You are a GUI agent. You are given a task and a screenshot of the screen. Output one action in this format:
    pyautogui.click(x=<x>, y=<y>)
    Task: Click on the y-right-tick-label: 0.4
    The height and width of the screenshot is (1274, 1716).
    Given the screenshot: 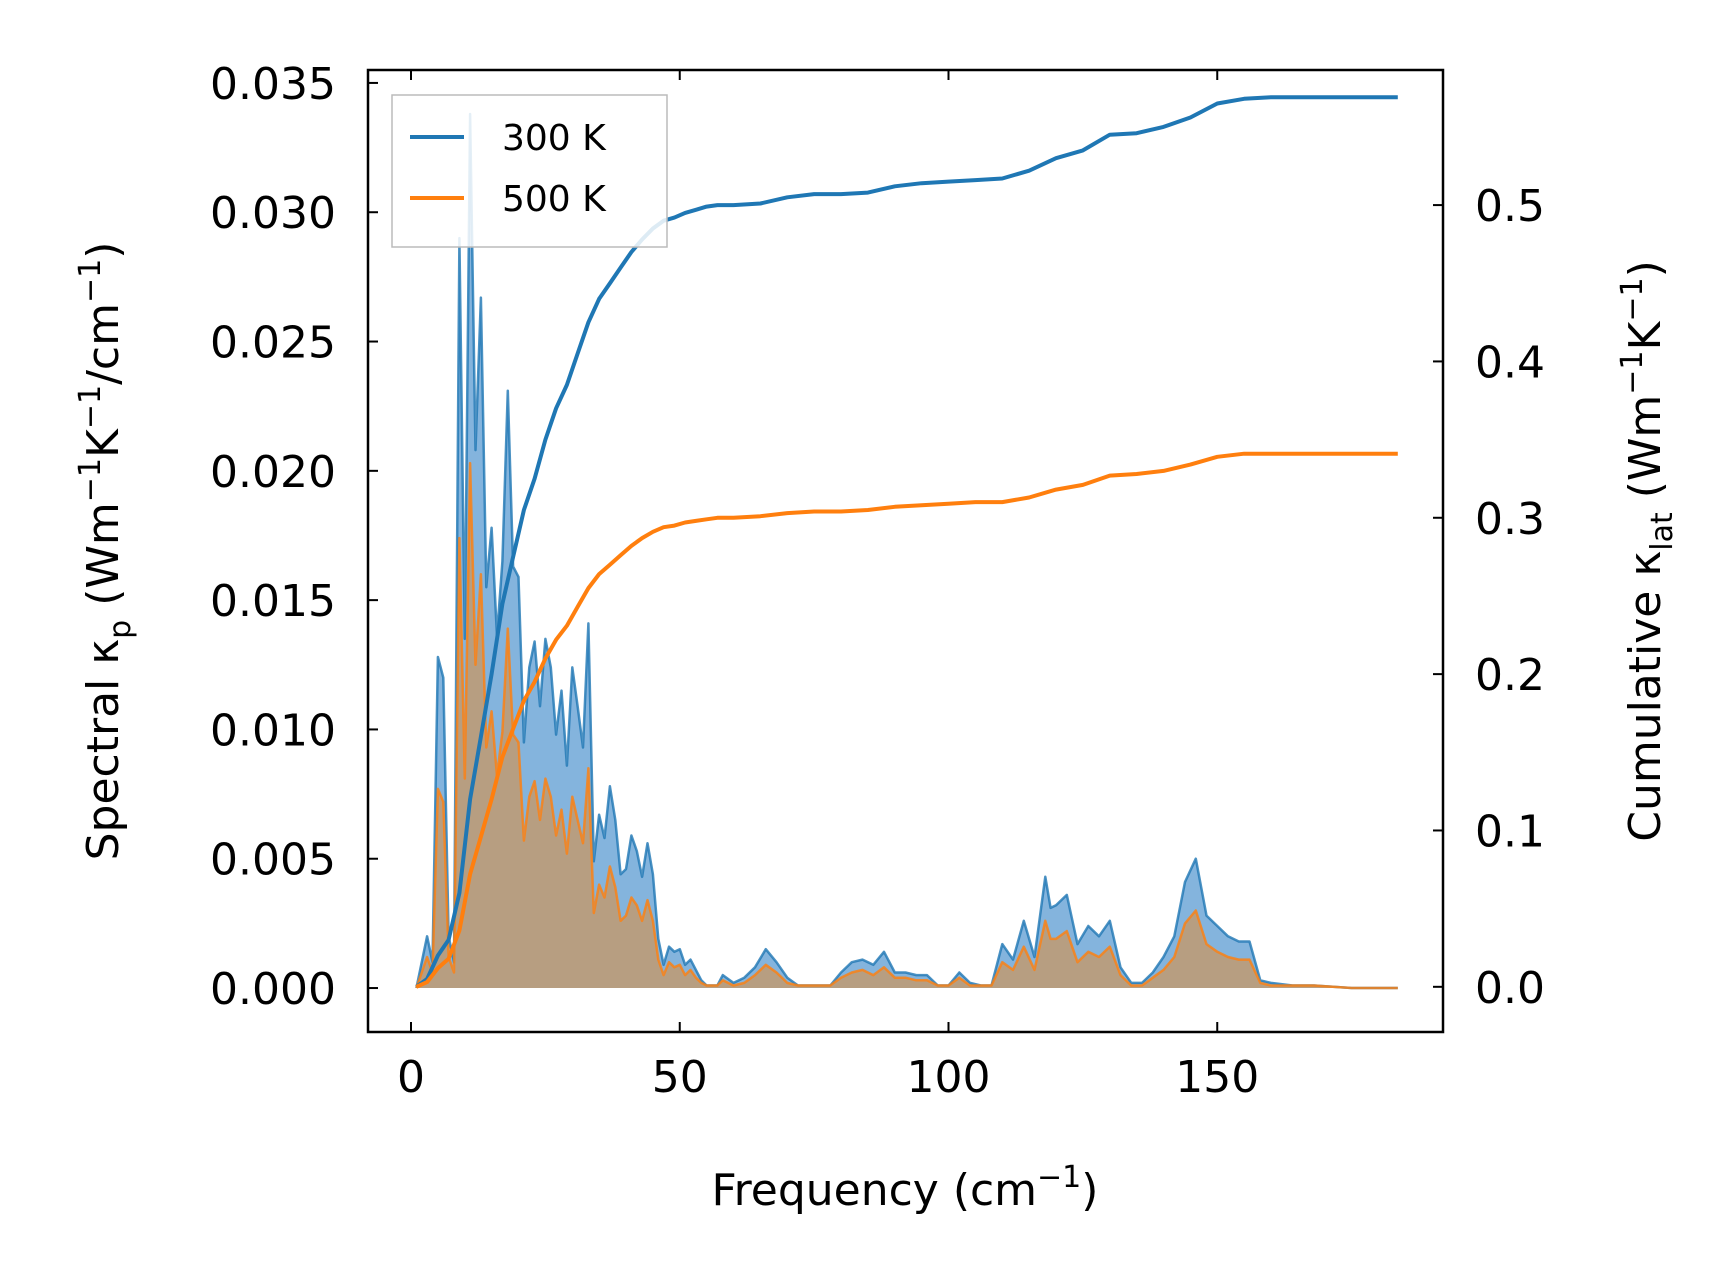 What is the action you would take?
    pyautogui.click(x=1510, y=362)
    